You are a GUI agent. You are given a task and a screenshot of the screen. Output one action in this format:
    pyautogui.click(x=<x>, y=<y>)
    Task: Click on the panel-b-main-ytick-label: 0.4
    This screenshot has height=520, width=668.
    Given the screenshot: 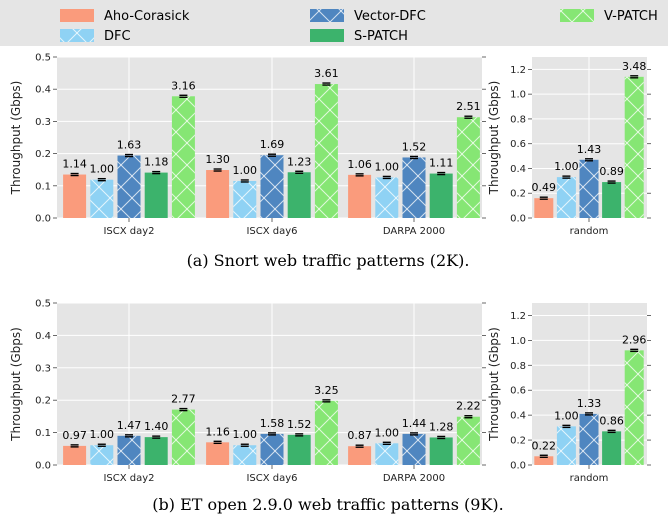 What is the action you would take?
    pyautogui.click(x=43, y=336)
    